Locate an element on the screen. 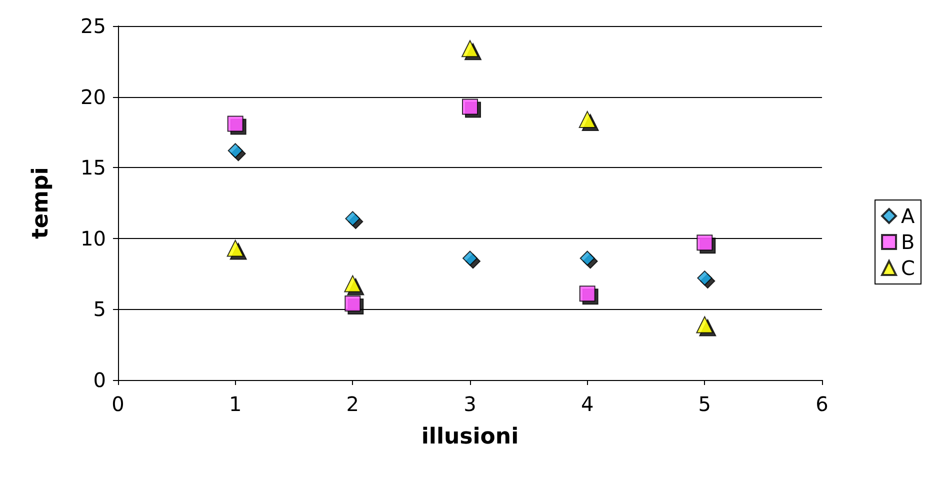 This screenshot has height=484, width=925. x-tick-label: 4 is located at coordinates (587, 404).